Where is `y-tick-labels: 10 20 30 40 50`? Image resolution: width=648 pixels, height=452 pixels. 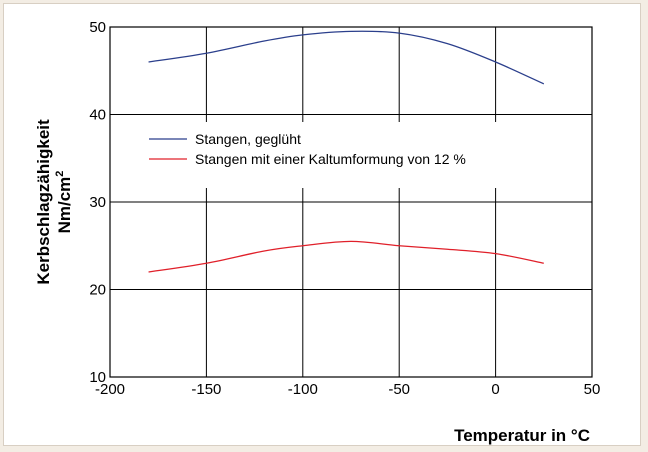 y-tick-labels: 10 20 30 40 50 is located at coordinates (97, 202).